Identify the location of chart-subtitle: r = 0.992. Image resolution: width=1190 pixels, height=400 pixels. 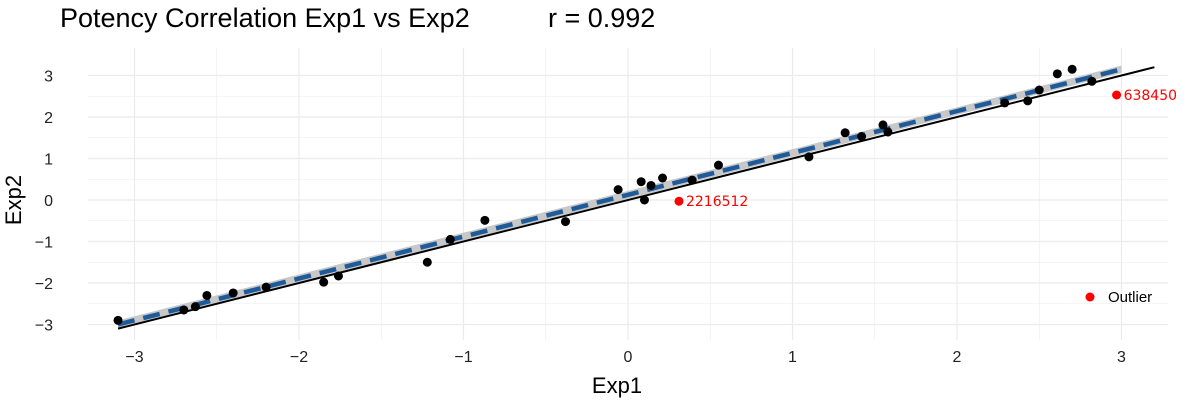
(601, 18).